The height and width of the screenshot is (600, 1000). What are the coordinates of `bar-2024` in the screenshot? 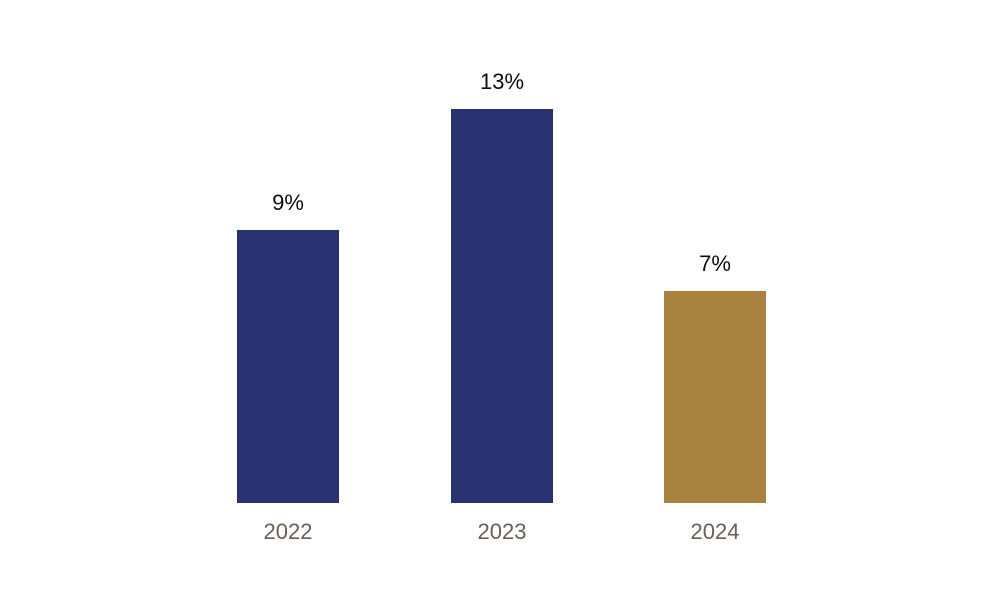 It's located at (715, 397).